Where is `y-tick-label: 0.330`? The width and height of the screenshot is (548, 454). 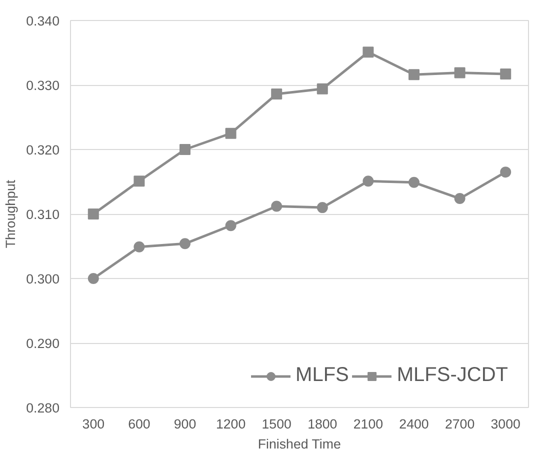
y-tick-label: 0.330 is located at coordinates (43, 85).